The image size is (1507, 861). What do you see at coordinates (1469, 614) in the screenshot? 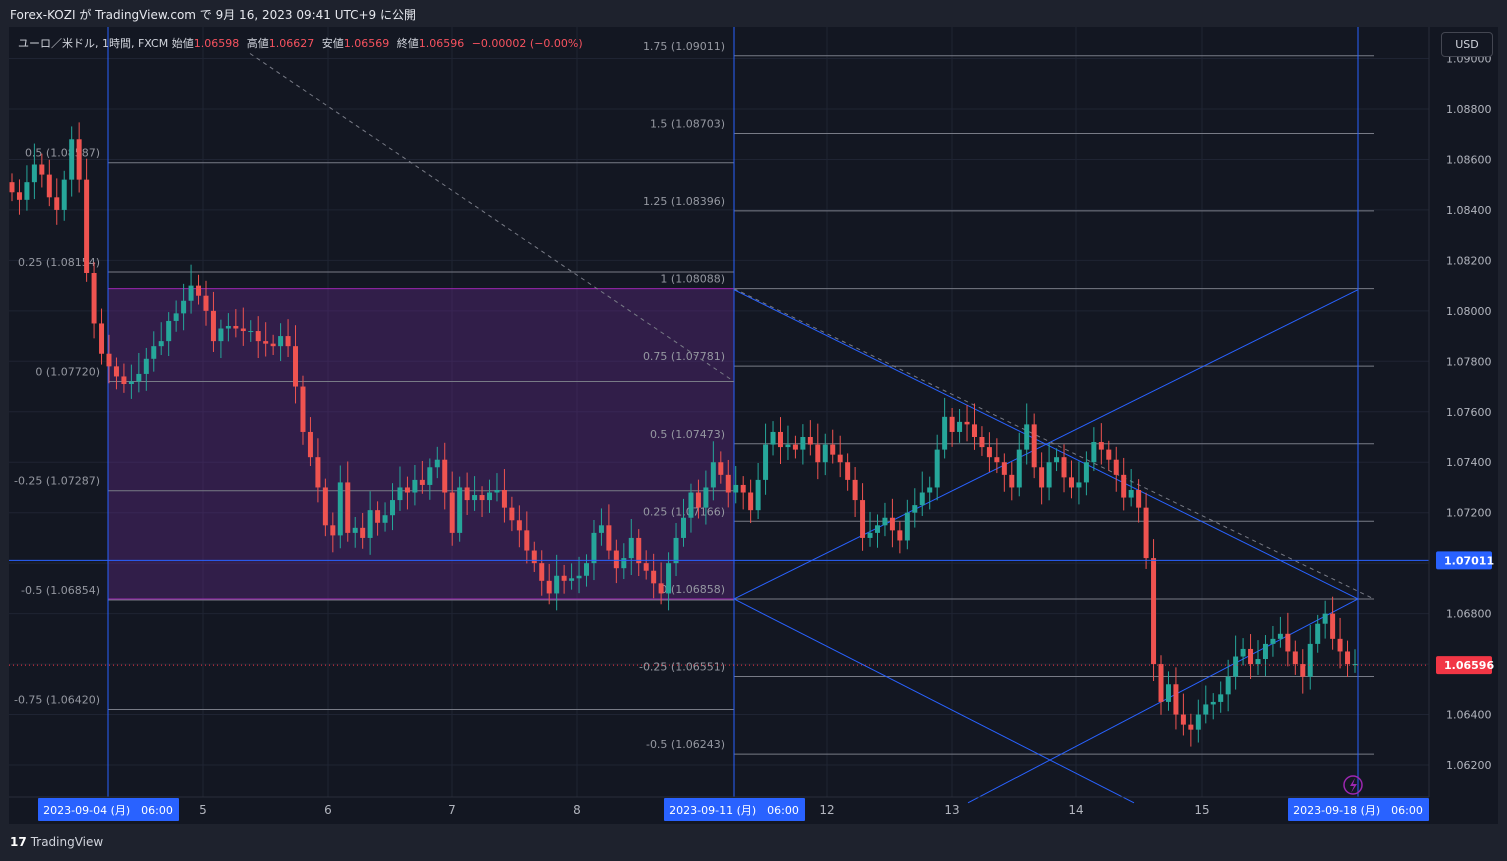
I see `price-axis-label: 1.06800` at bounding box center [1469, 614].